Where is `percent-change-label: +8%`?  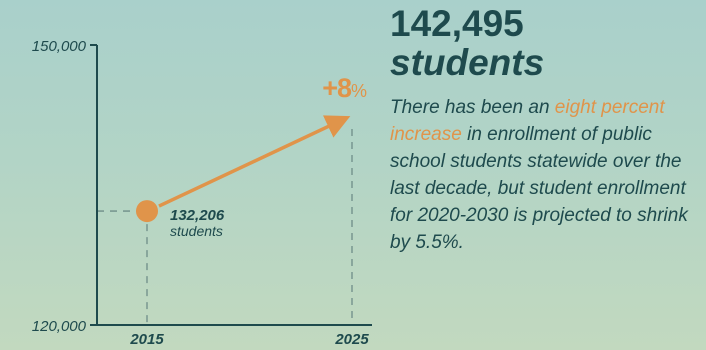
percent-change-label: +8% is located at coordinates (344, 88).